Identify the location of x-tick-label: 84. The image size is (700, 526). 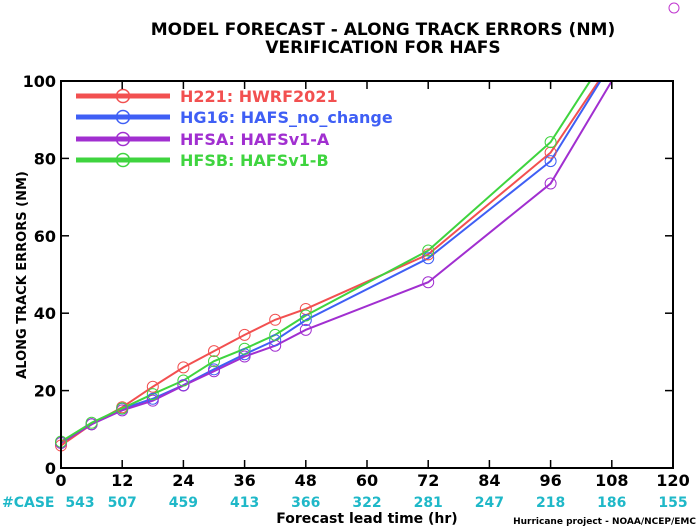
(489, 480).